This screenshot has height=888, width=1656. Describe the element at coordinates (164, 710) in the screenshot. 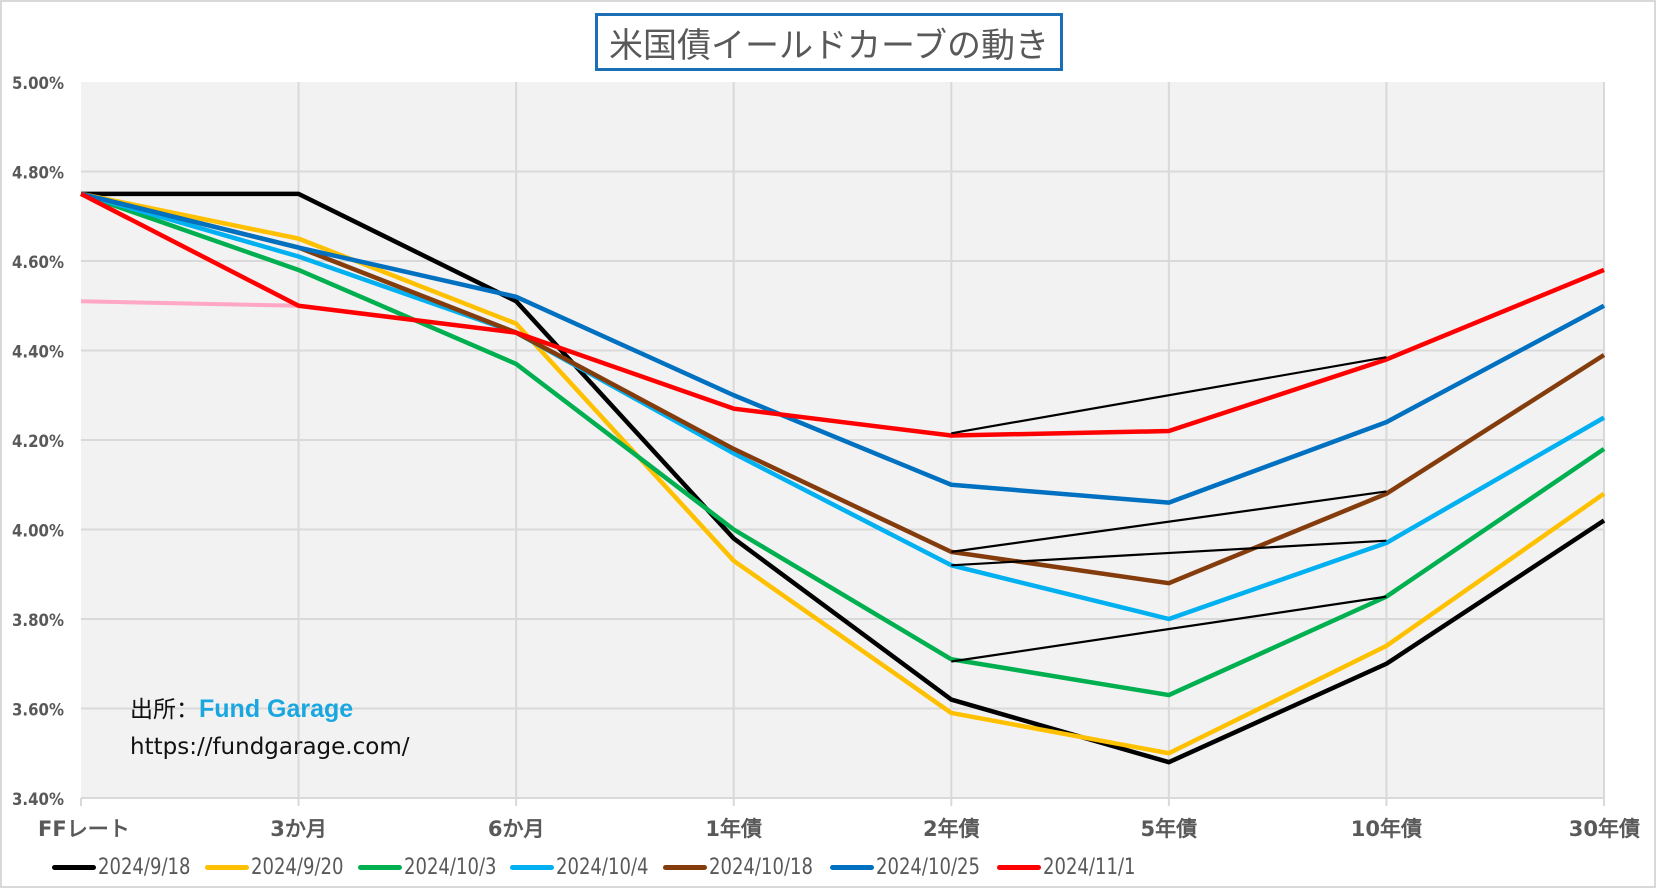

I see `source-label: 出所：` at that location.